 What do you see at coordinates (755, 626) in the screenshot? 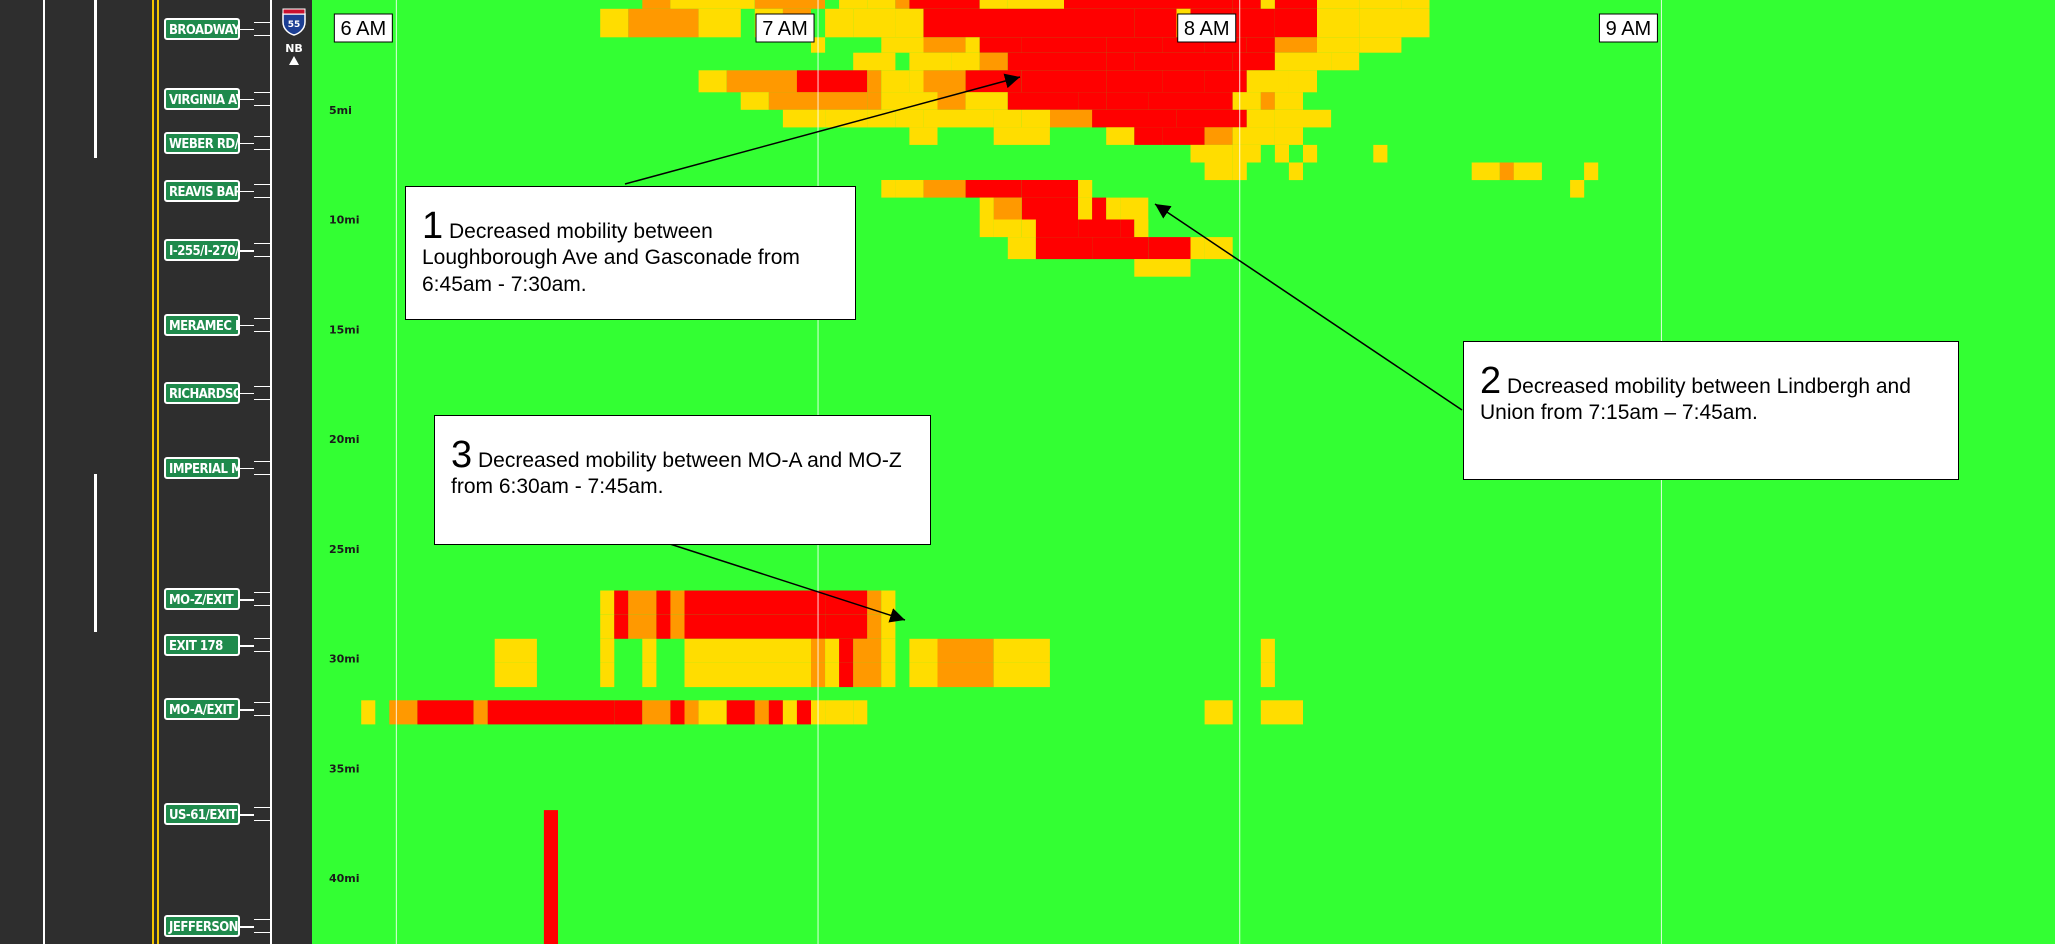
I see `cell-severe-r16-s5` at bounding box center [755, 626].